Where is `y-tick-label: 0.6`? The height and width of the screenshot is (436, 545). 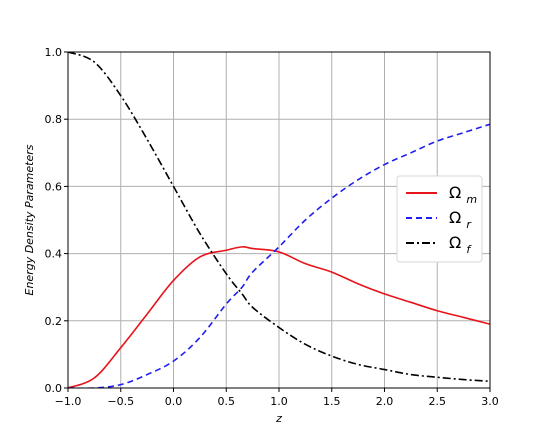
y-tick-label: 0.6 is located at coordinates (54, 186).